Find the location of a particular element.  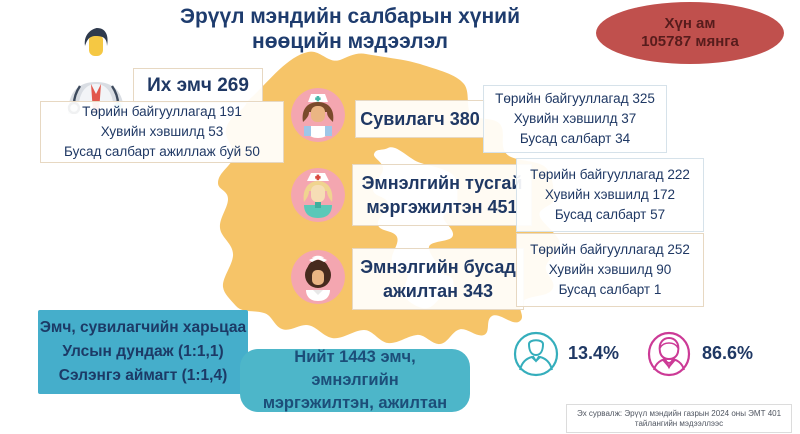

doctor-label-box: Их эмч 269 is located at coordinates (198, 85).